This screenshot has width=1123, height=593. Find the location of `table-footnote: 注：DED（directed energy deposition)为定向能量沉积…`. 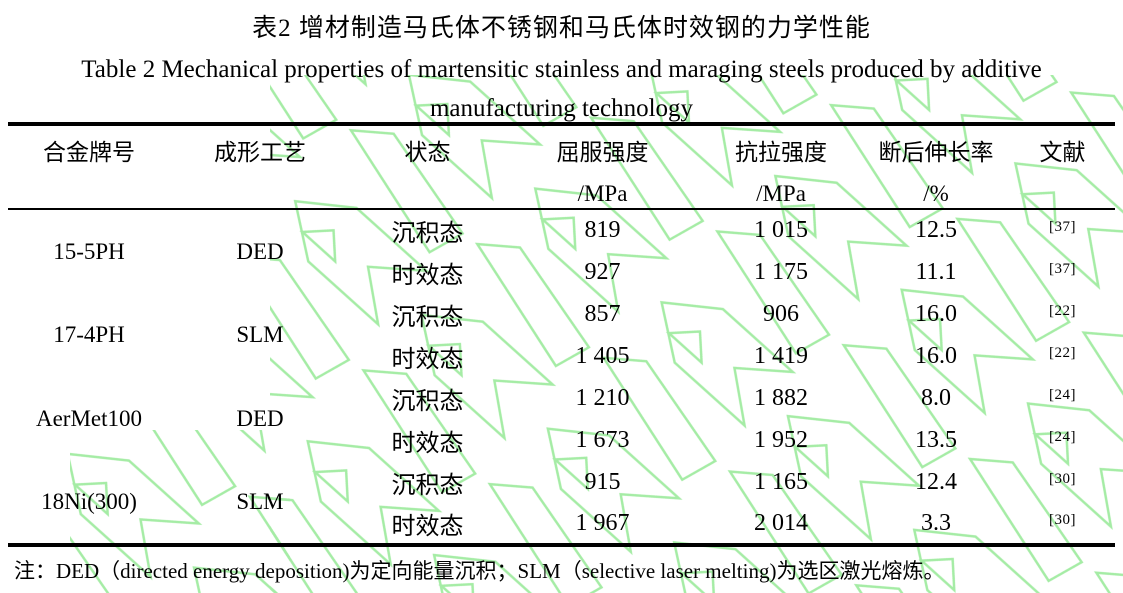

table-footnote: 注：DED（directed energy deposition)为定向能量沉积… is located at coordinates (479, 571).